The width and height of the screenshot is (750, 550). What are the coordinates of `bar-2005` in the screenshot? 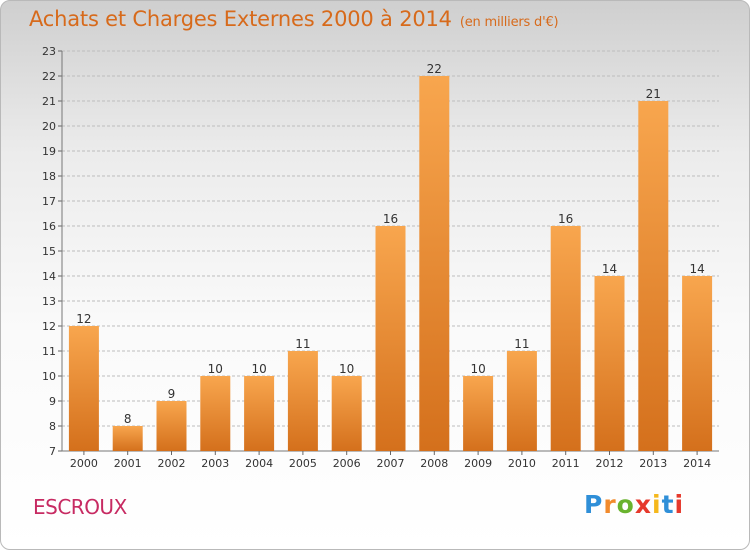 It's located at (302, 401).